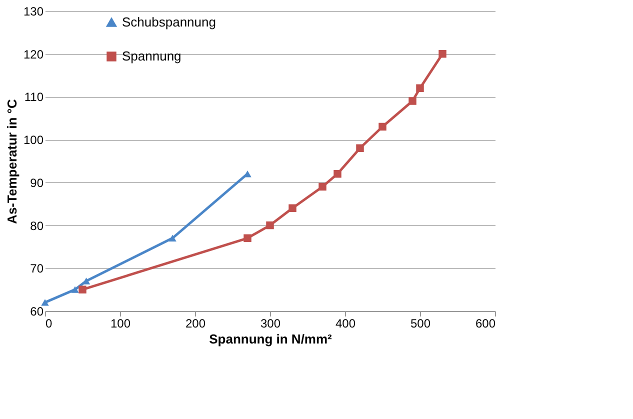  Describe the element at coordinates (485, 323) in the screenshot. I see `x-tick-label: 600` at that location.